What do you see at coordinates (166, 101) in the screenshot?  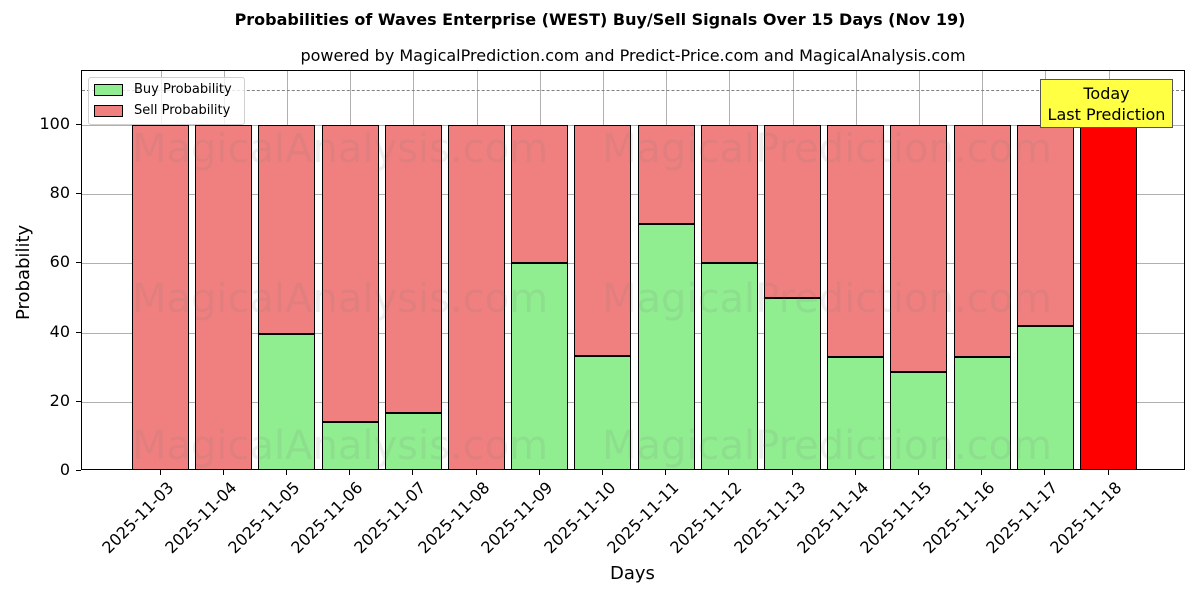 I see `legend: Buy Probability Sell Probability` at bounding box center [166, 101].